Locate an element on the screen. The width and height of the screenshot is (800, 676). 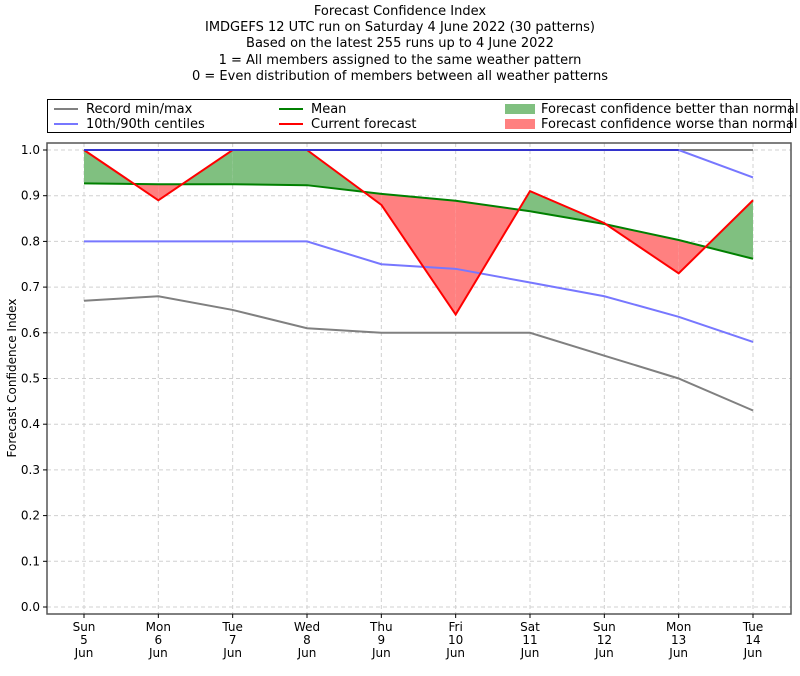
x-tick-label-line: 11 is located at coordinates (529, 640).